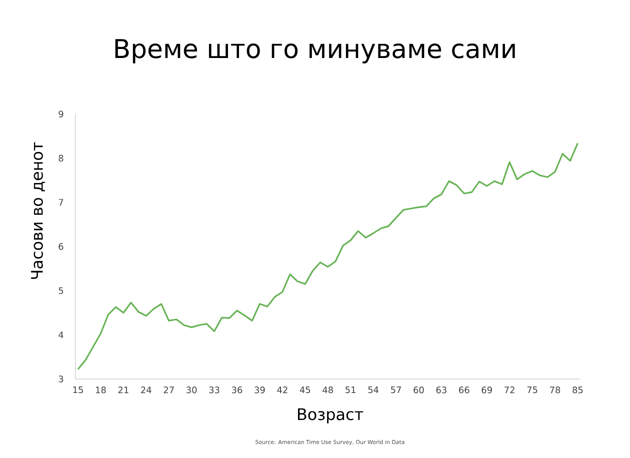  What do you see at coordinates (61, 202) in the screenshot?
I see `y-tick-label: 7` at bounding box center [61, 202].